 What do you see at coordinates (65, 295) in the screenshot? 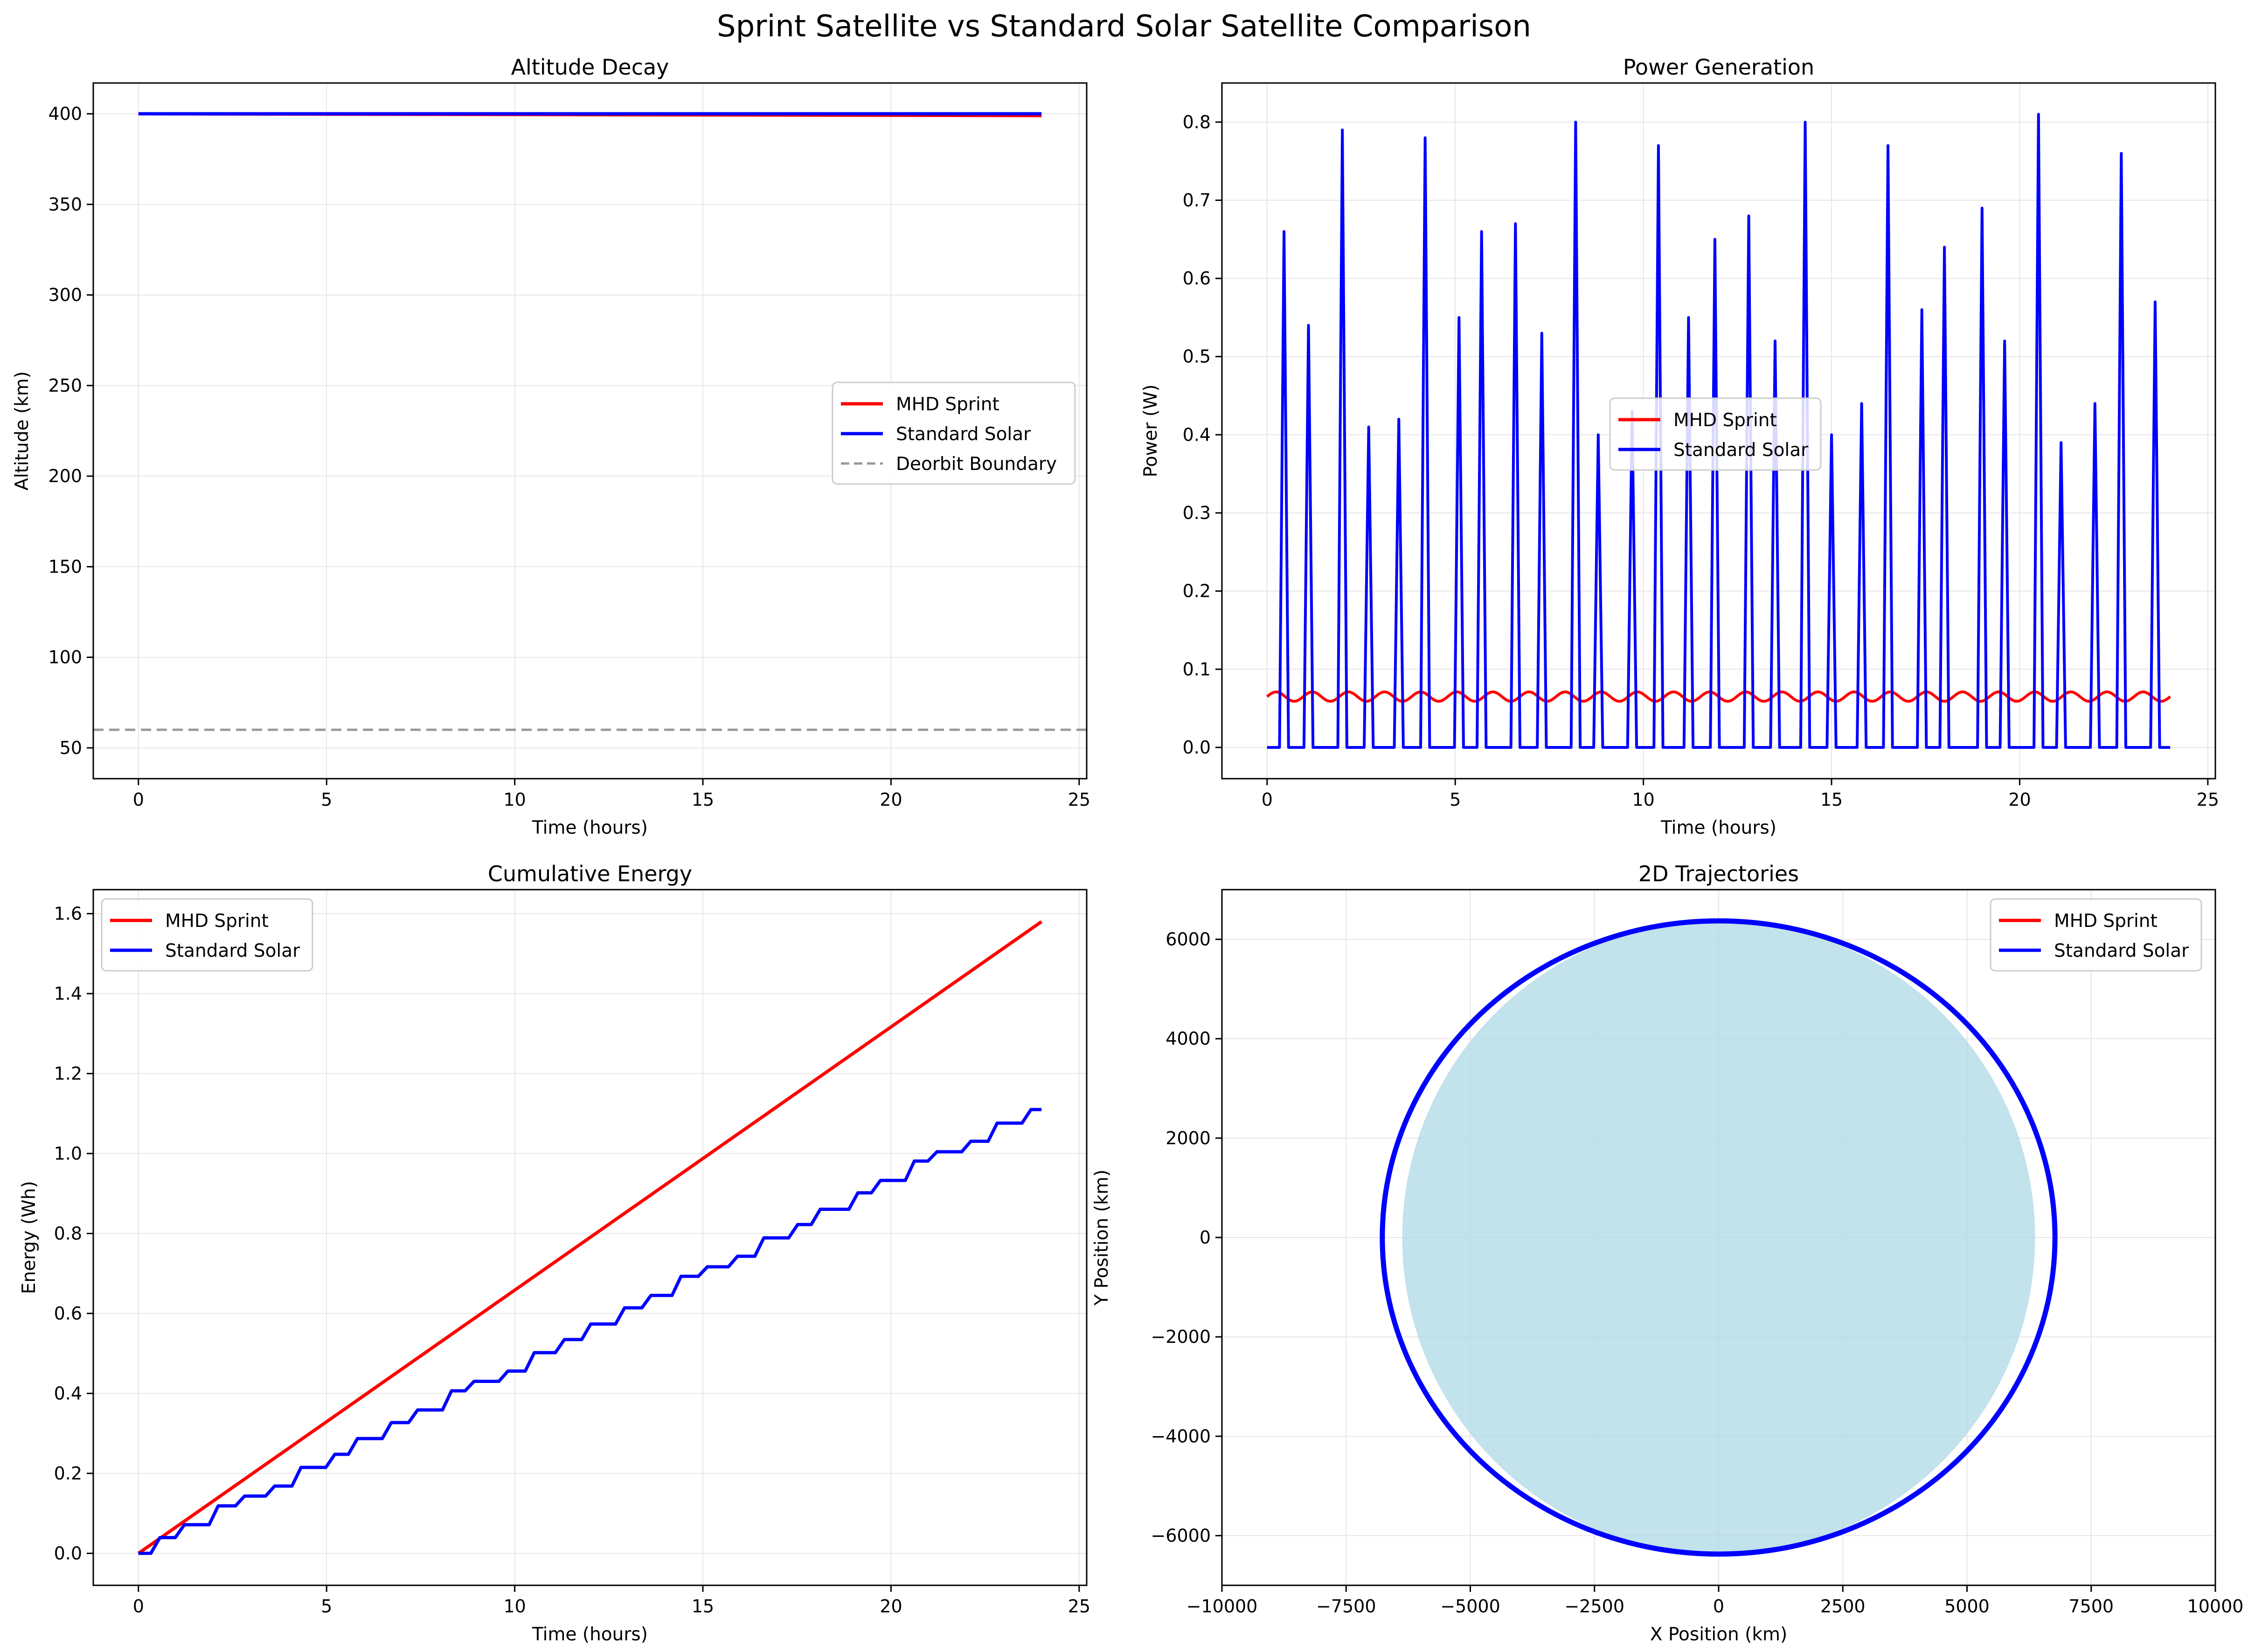
I see `y-tick-label: 300` at bounding box center [65, 295].